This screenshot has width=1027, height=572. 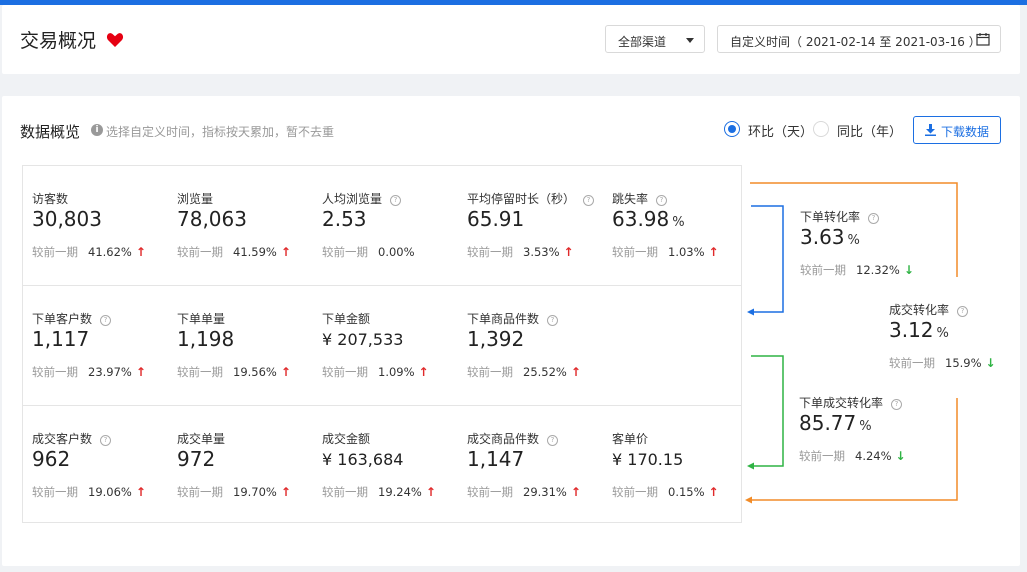 What do you see at coordinates (344, 219) in the screenshot?
I see `metric-value-text: 2.53` at bounding box center [344, 219].